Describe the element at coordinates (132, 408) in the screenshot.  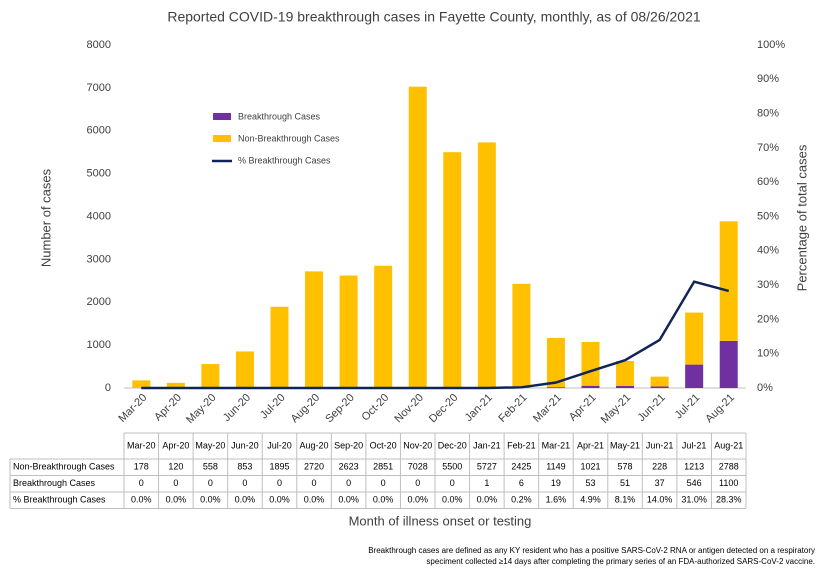
I see `x-tick-label: Mar-20` at that location.